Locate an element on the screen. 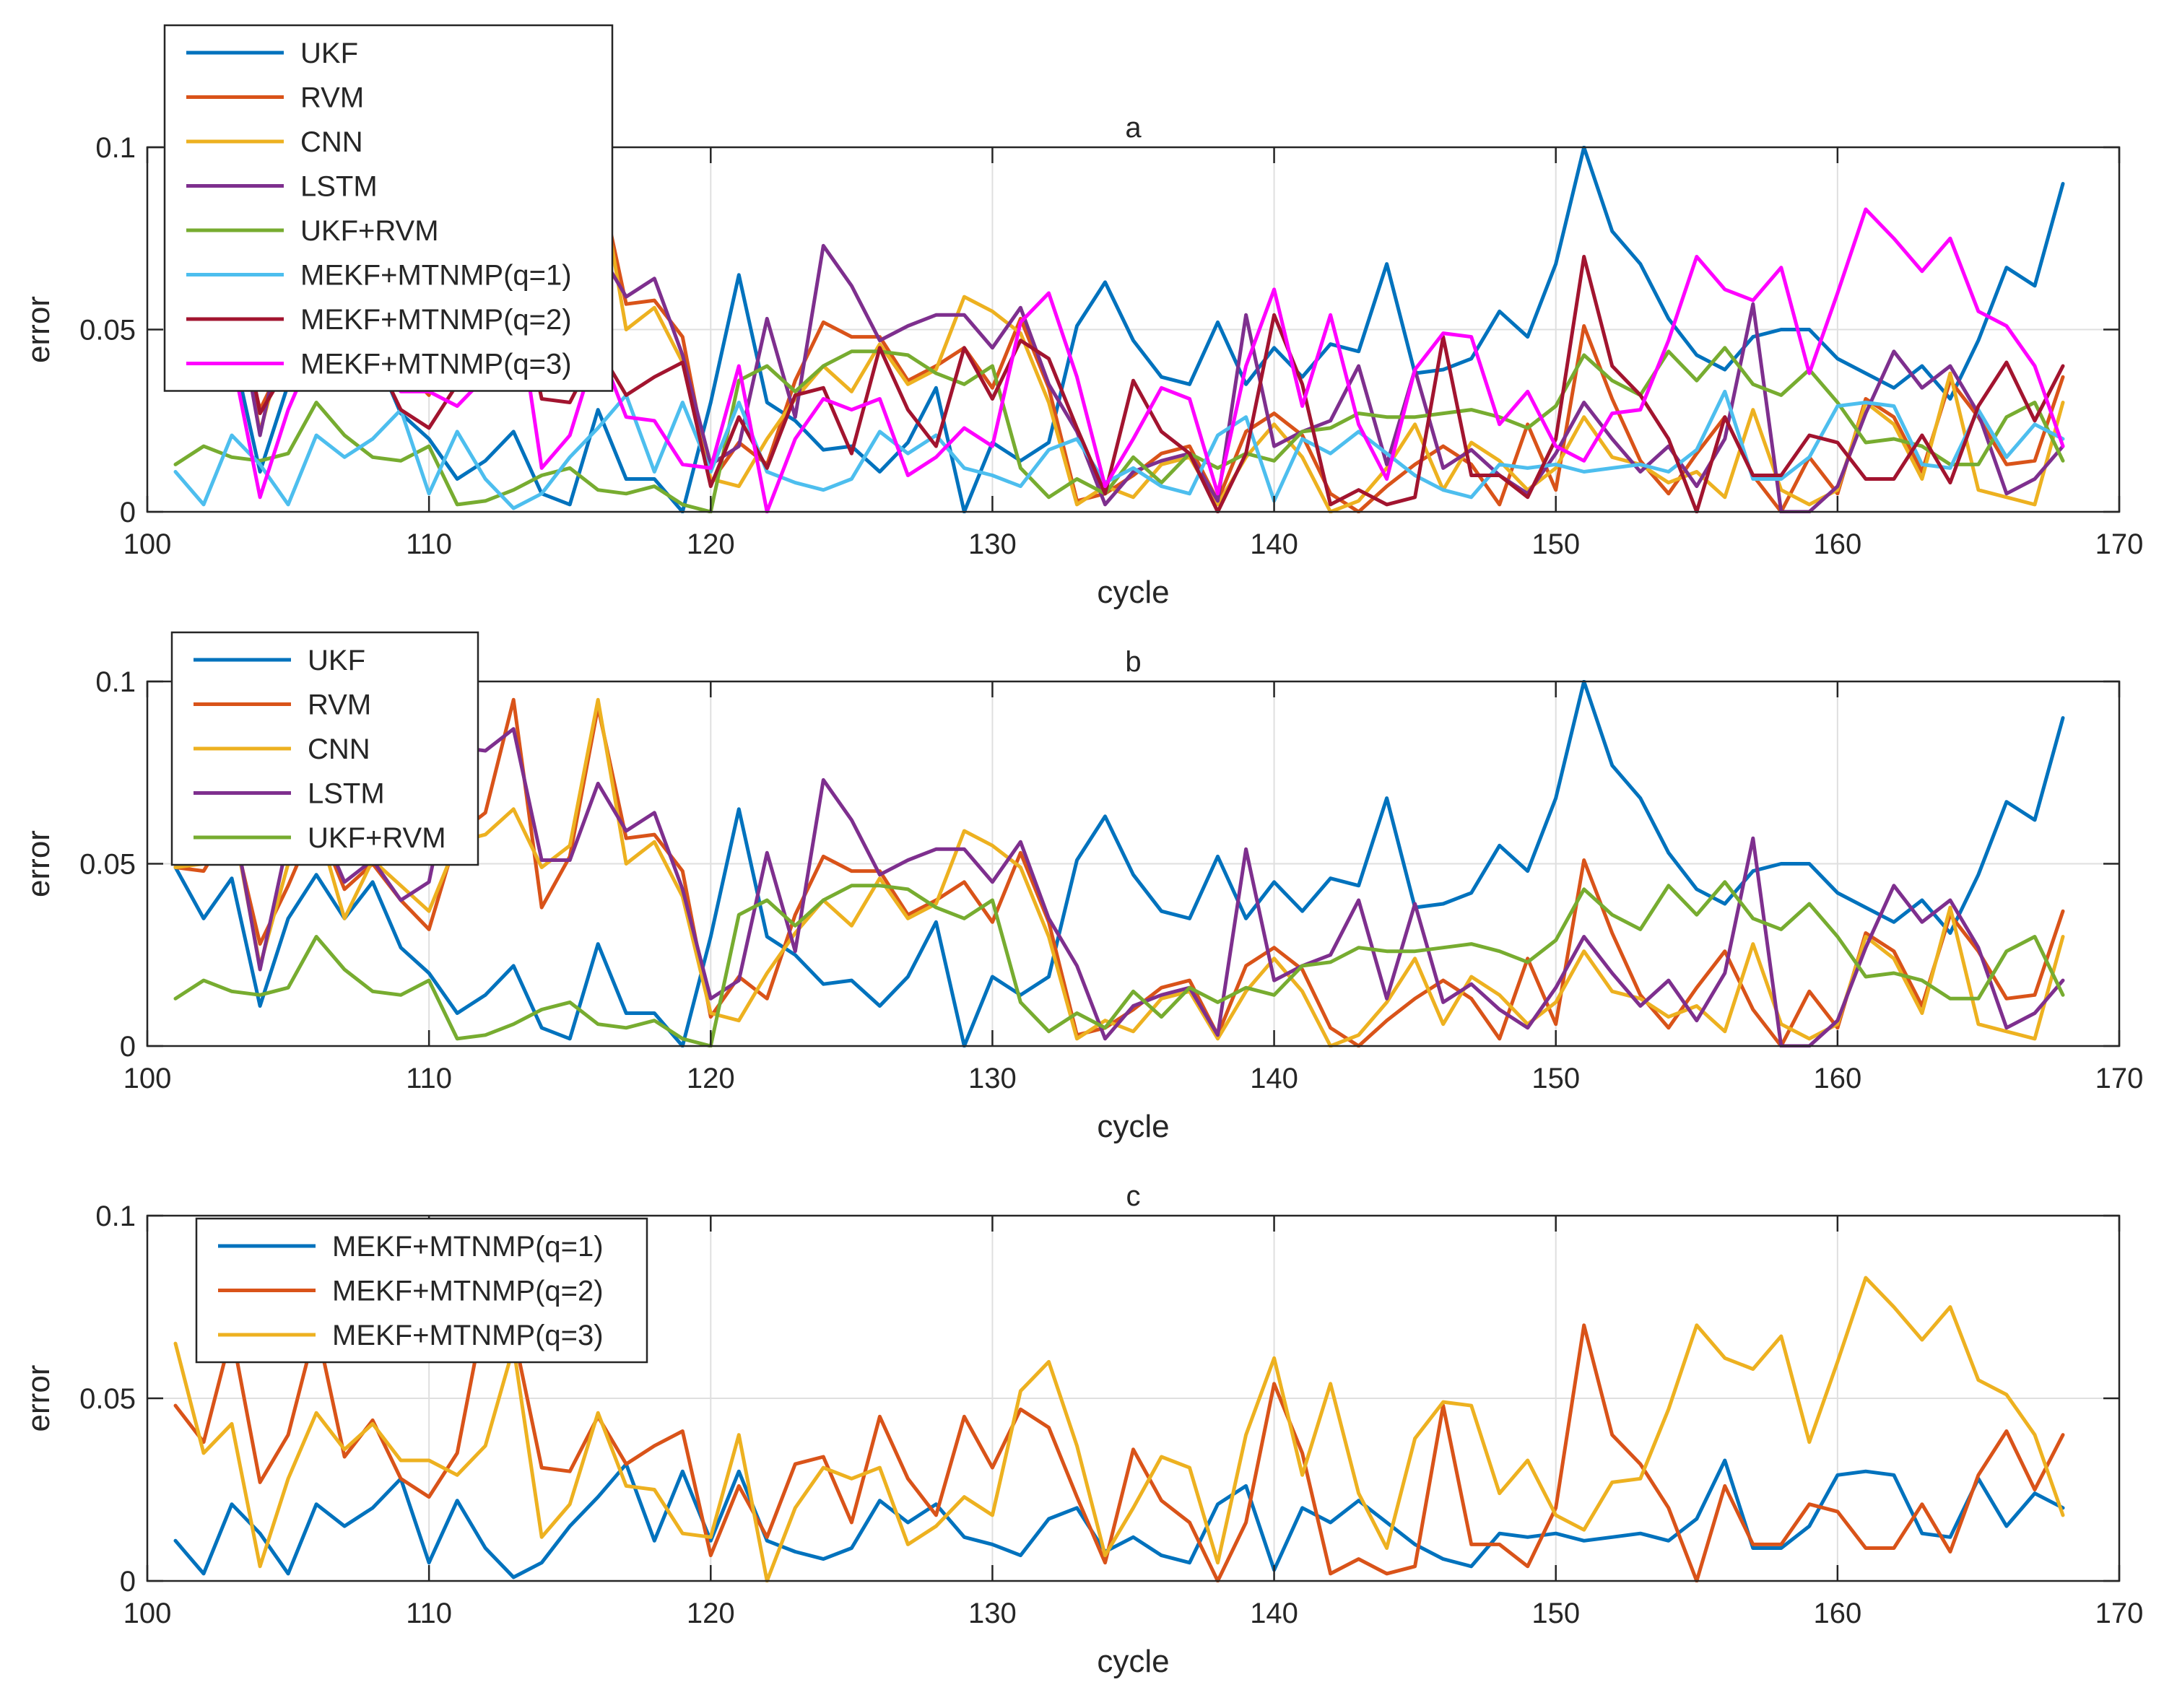  legend-box is located at coordinates (388, 208).